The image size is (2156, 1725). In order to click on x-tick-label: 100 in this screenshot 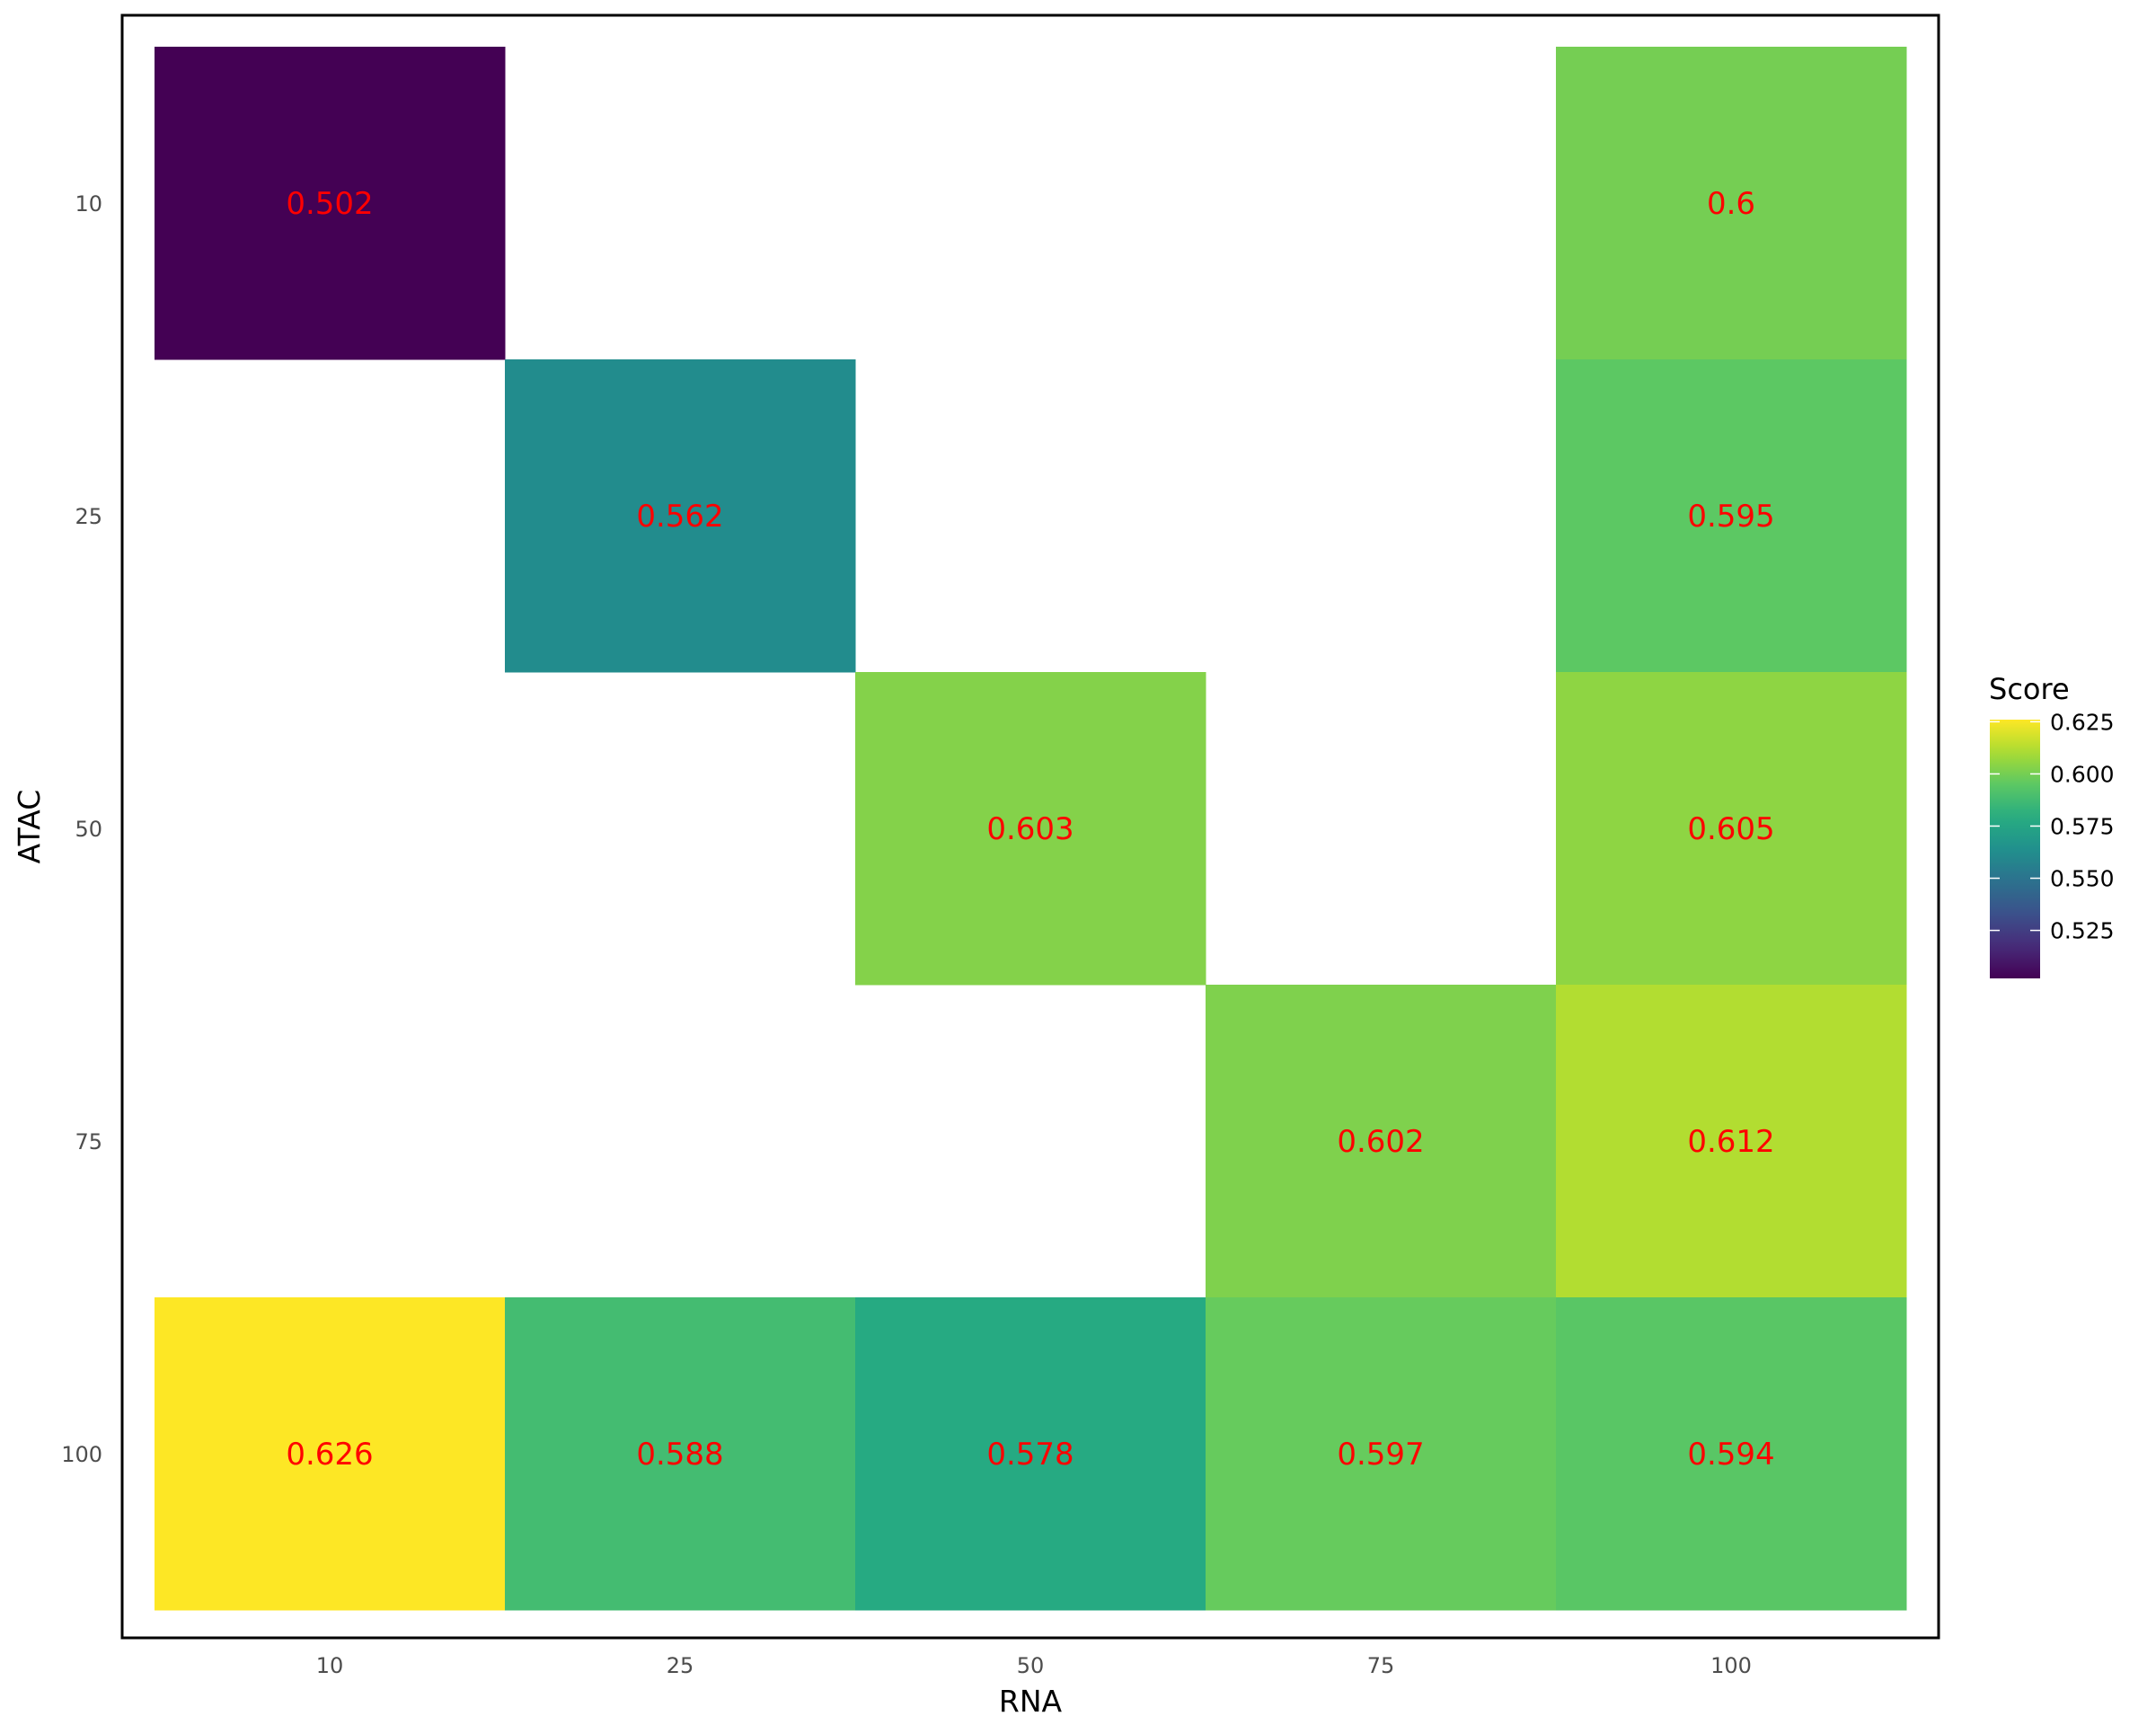, I will do `click(1731, 1665)`.